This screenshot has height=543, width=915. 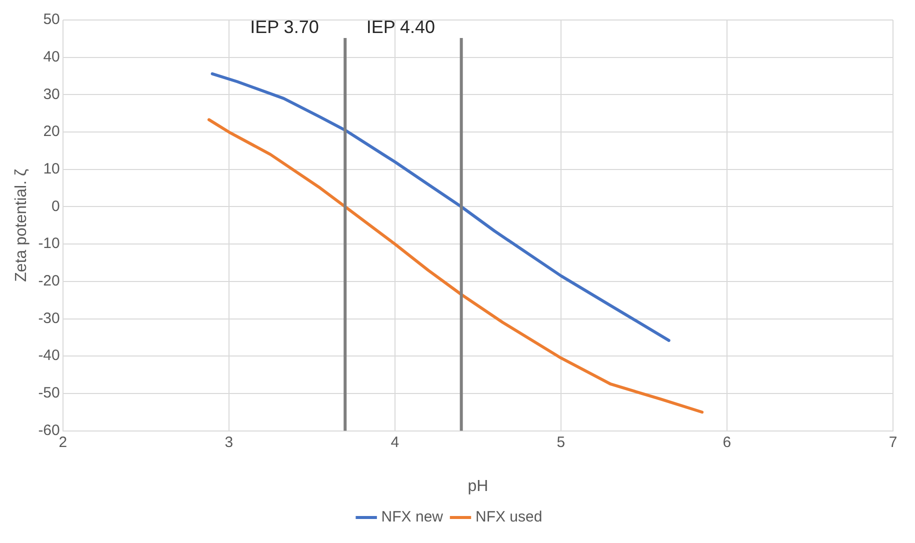 What do you see at coordinates (508, 517) in the screenshot?
I see `legend-label: NFX used` at bounding box center [508, 517].